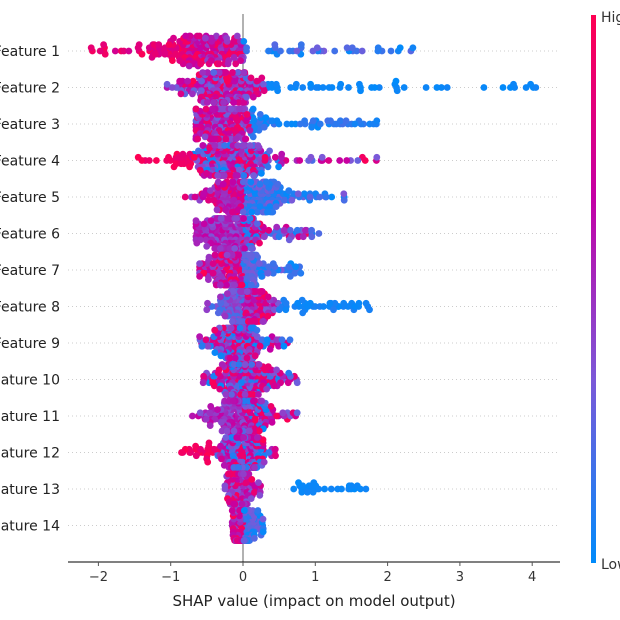 This screenshot has width=620, height=620. What do you see at coordinates (30, 381) in the screenshot?
I see `feature-label: Feature 10` at bounding box center [30, 381].